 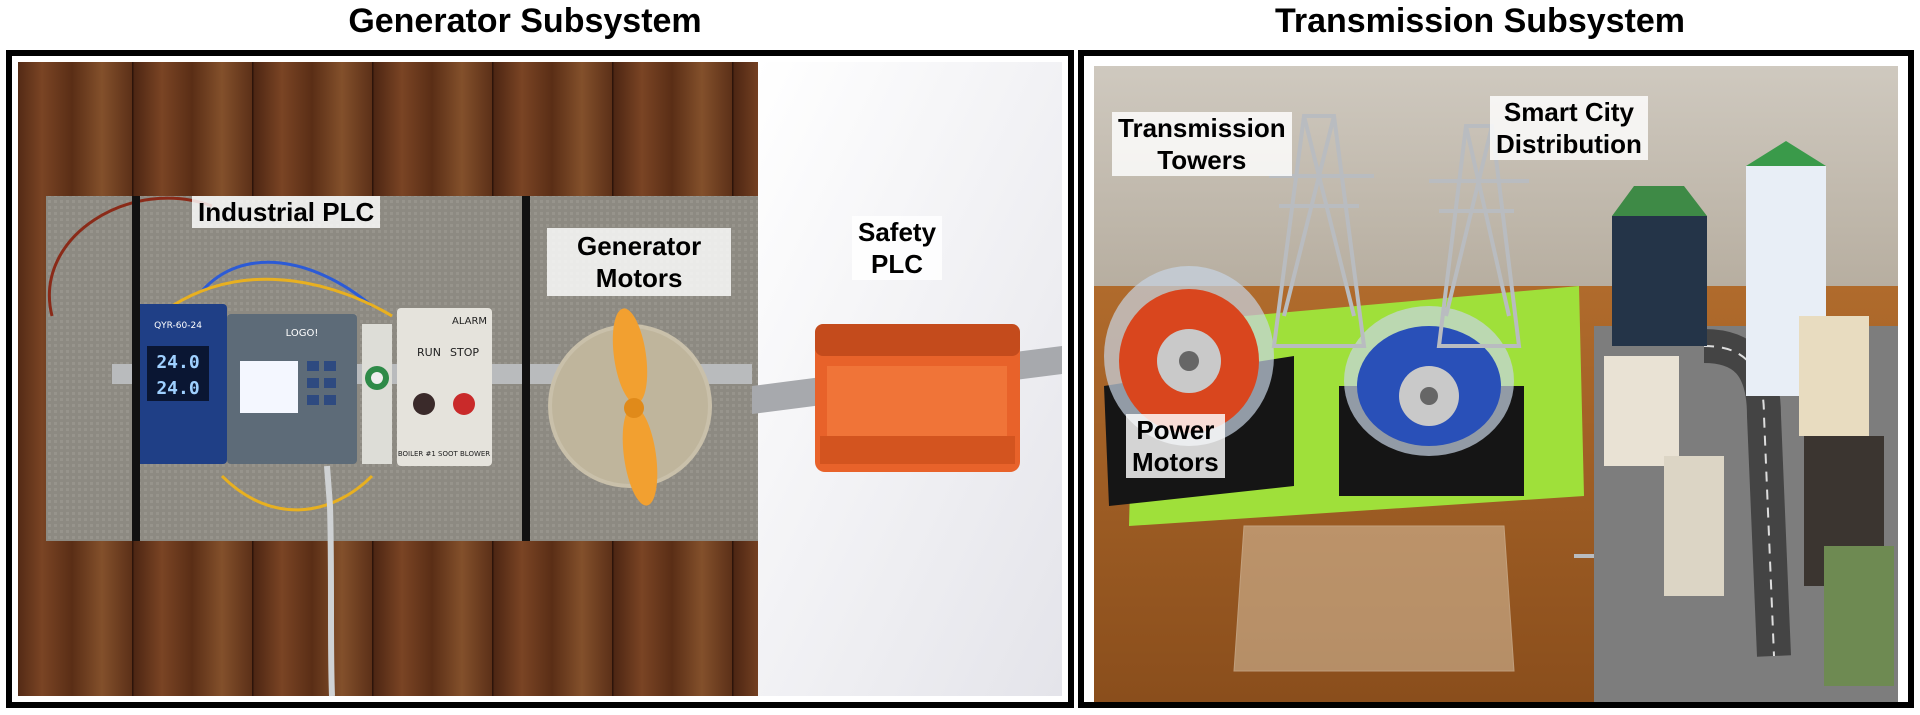 I want to click on generator-motors-line-2: Motors, so click(x=639, y=278).